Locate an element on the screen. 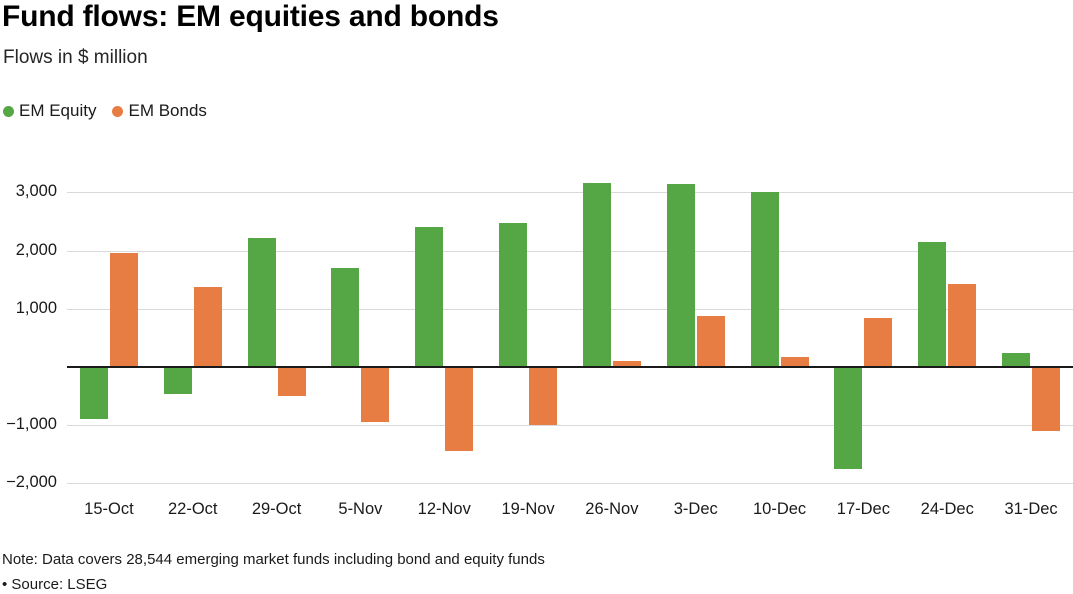  x-axis-label-3-dec: 3-Dec is located at coordinates (695, 509).